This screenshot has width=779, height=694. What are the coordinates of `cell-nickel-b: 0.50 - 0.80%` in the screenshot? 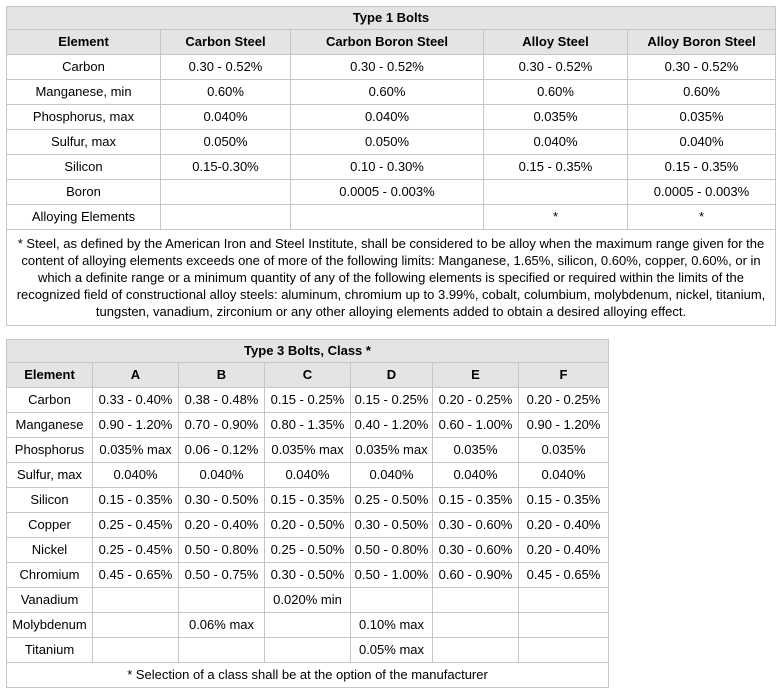 It's located at (221, 550).